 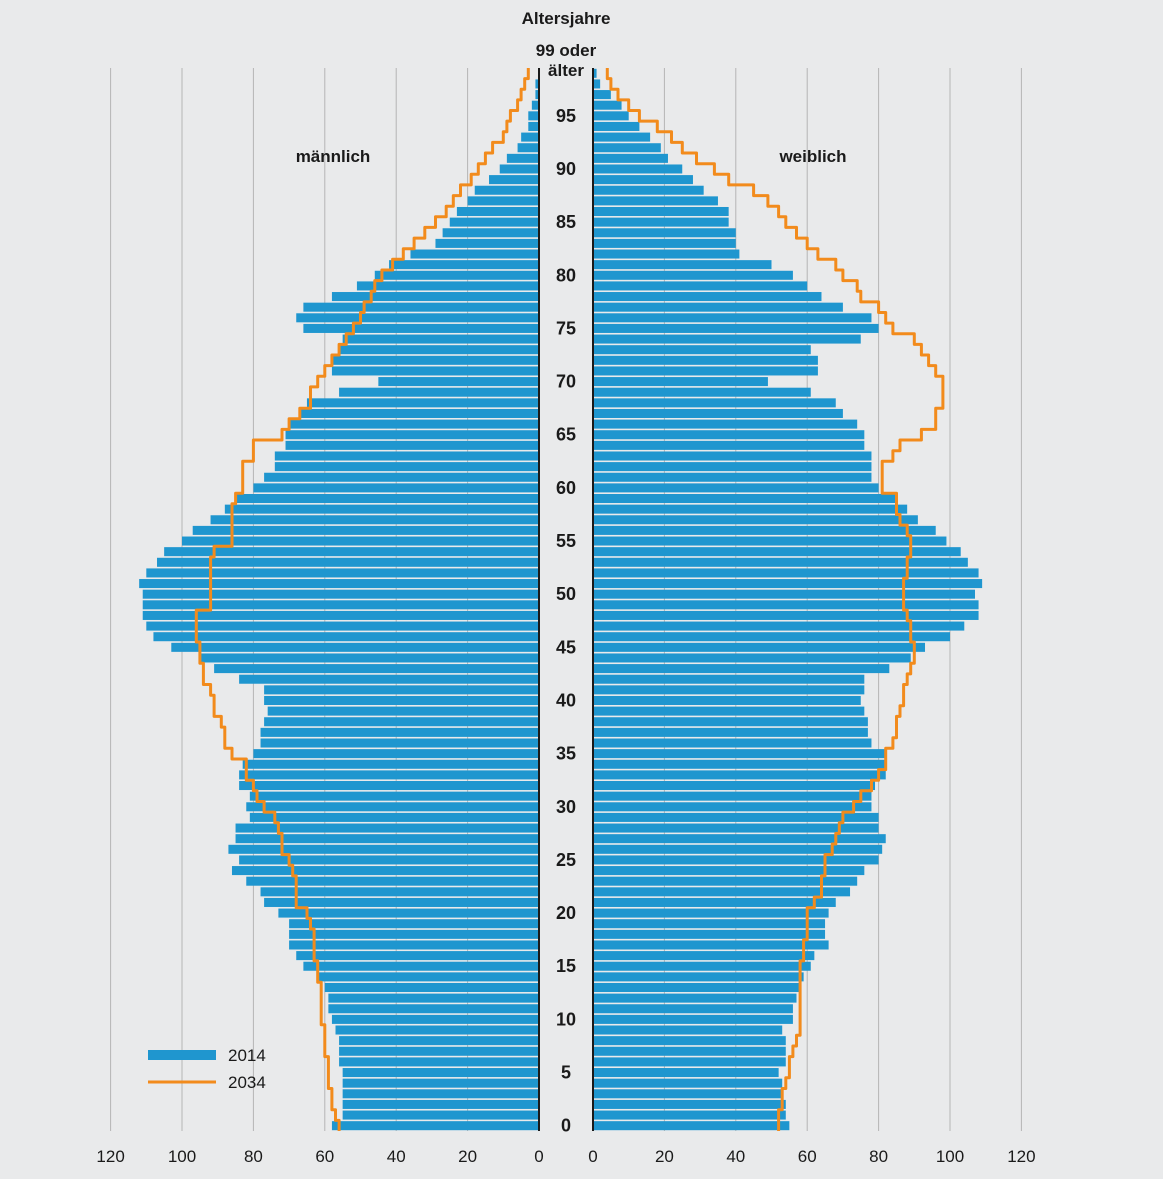 What do you see at coordinates (110, 1156) in the screenshot?
I see `x-tick-left-120: 120` at bounding box center [110, 1156].